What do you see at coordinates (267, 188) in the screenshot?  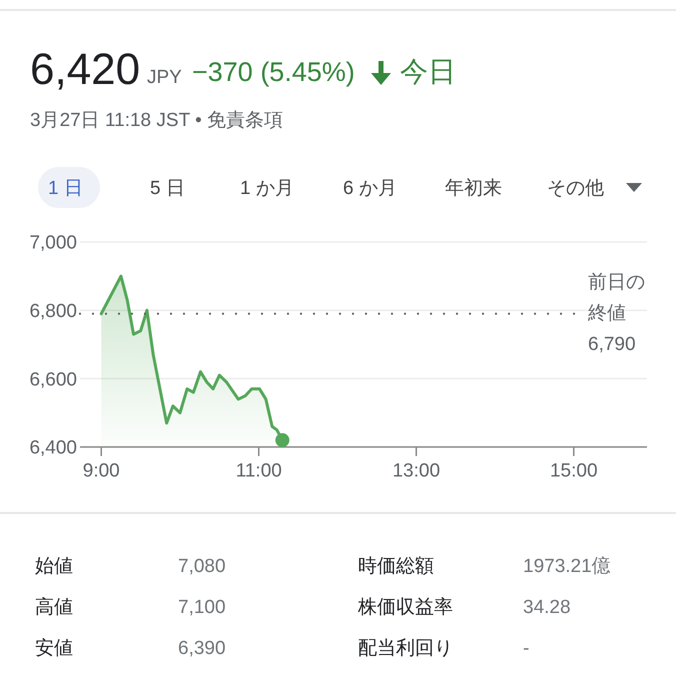 I see `text: 1 か月` at bounding box center [267, 188].